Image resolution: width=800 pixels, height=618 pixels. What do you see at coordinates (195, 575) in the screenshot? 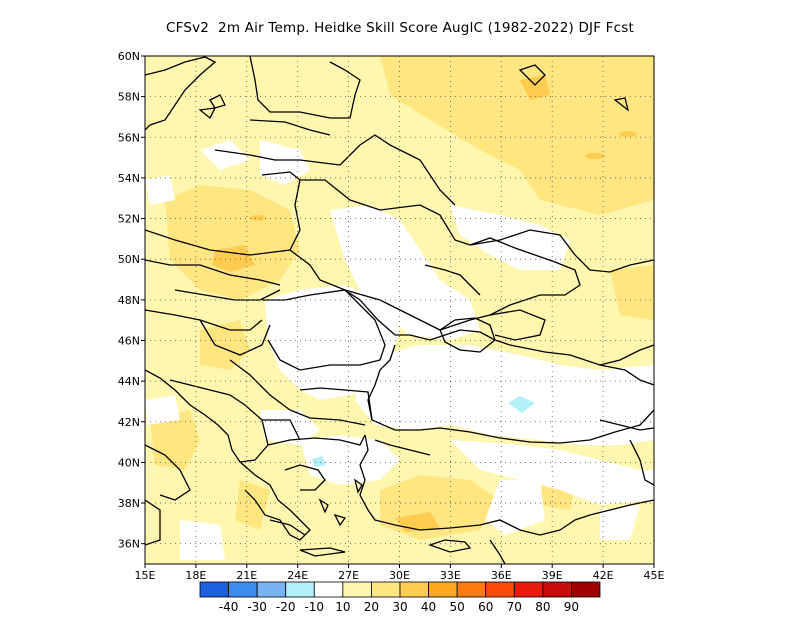
I see `lon-tick-label: 18E` at bounding box center [195, 575].